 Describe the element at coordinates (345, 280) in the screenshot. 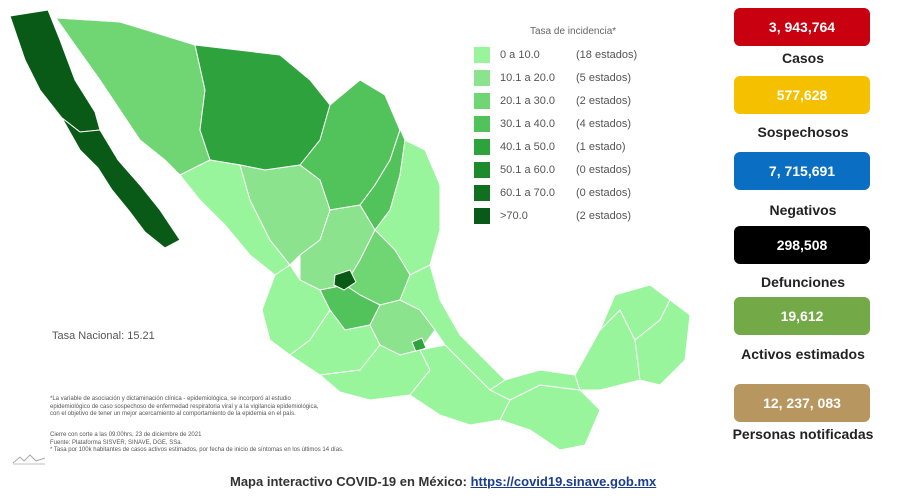

I see `state-aguascalientes` at that location.